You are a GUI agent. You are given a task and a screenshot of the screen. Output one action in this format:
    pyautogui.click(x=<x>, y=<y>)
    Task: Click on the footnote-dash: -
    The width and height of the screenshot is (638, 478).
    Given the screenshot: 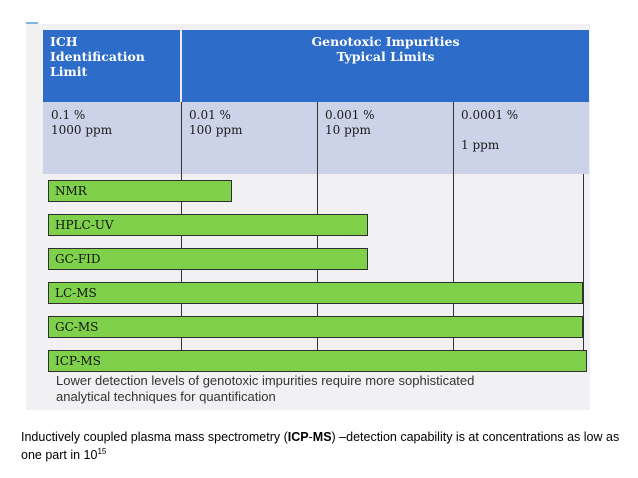 What is the action you would take?
    pyautogui.click(x=310, y=437)
    